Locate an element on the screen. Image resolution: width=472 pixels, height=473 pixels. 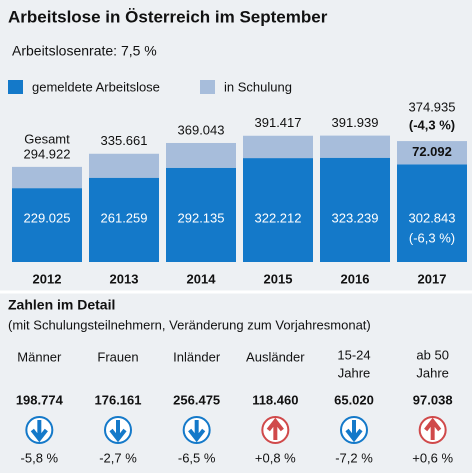
detail-label: 15-24 is located at coordinates (353, 354).